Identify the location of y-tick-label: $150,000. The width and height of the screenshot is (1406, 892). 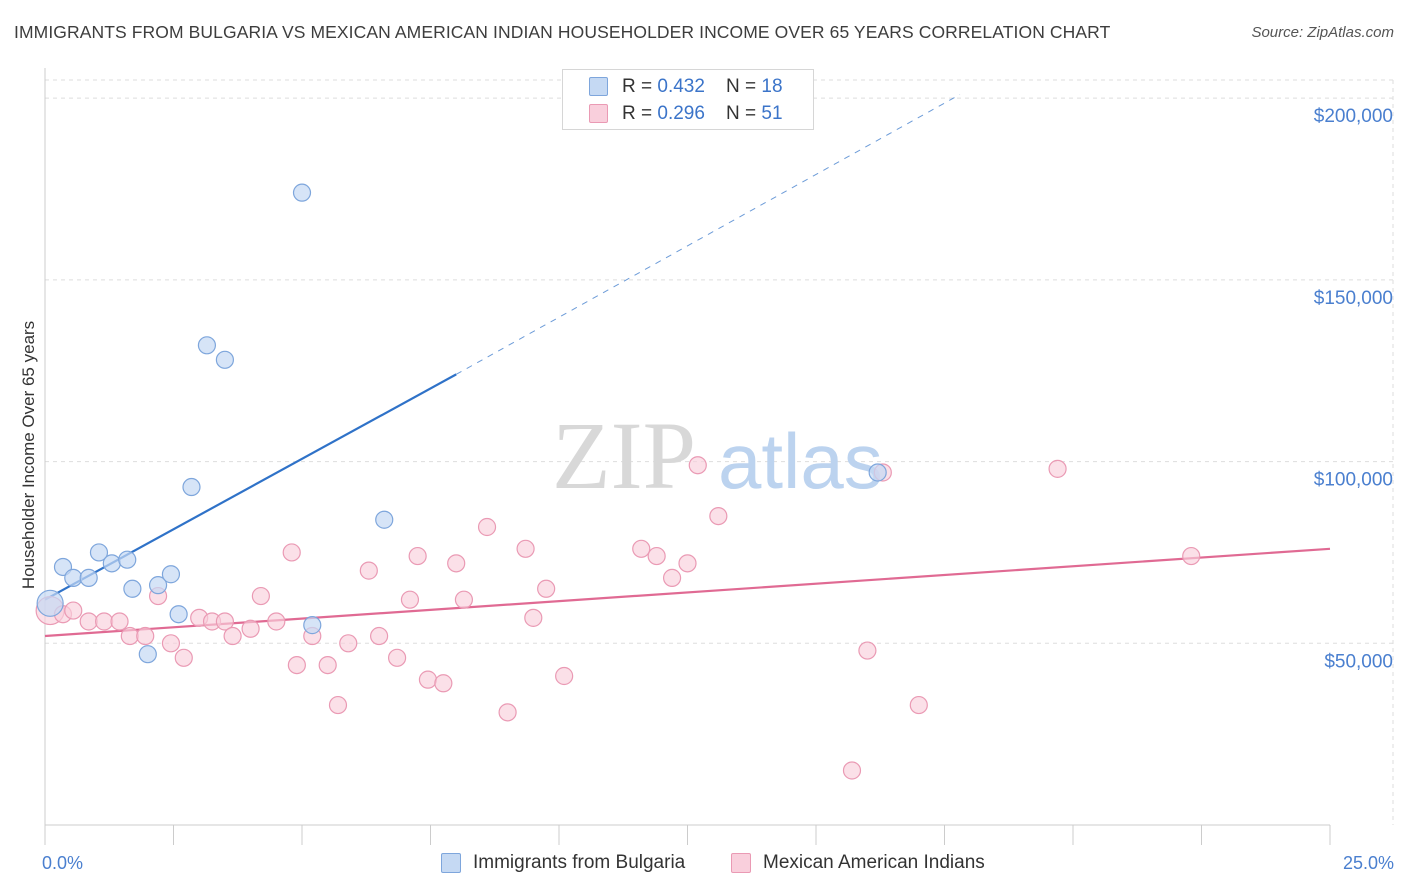
(1353, 298).